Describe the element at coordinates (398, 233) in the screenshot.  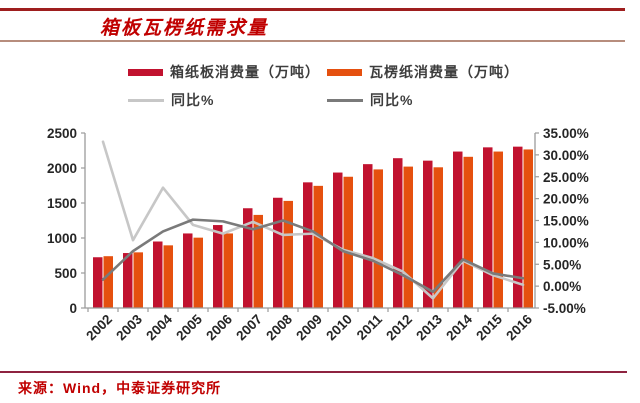
I see `bar-boxboard-2012` at that location.